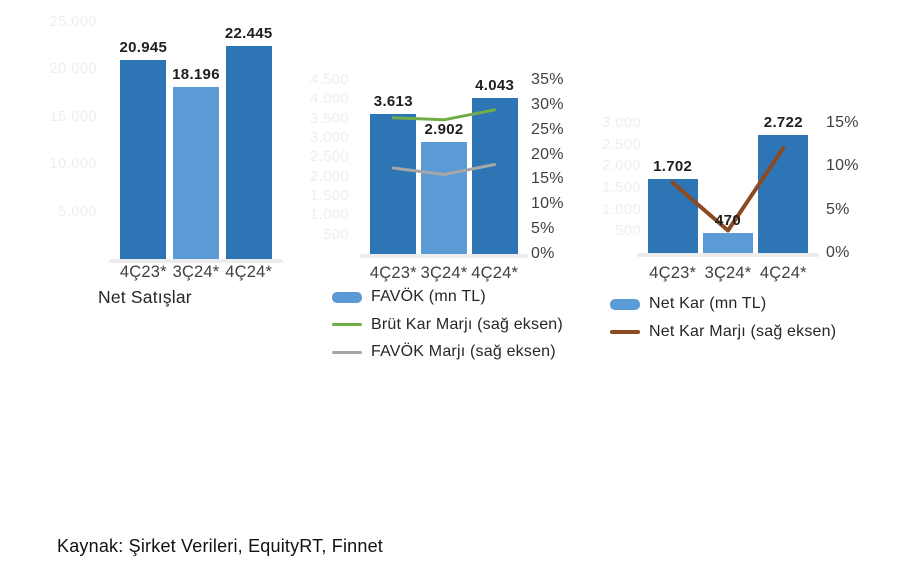 The image size is (916, 567). I want to click on right-axis-tick: 20%, so click(547, 154).